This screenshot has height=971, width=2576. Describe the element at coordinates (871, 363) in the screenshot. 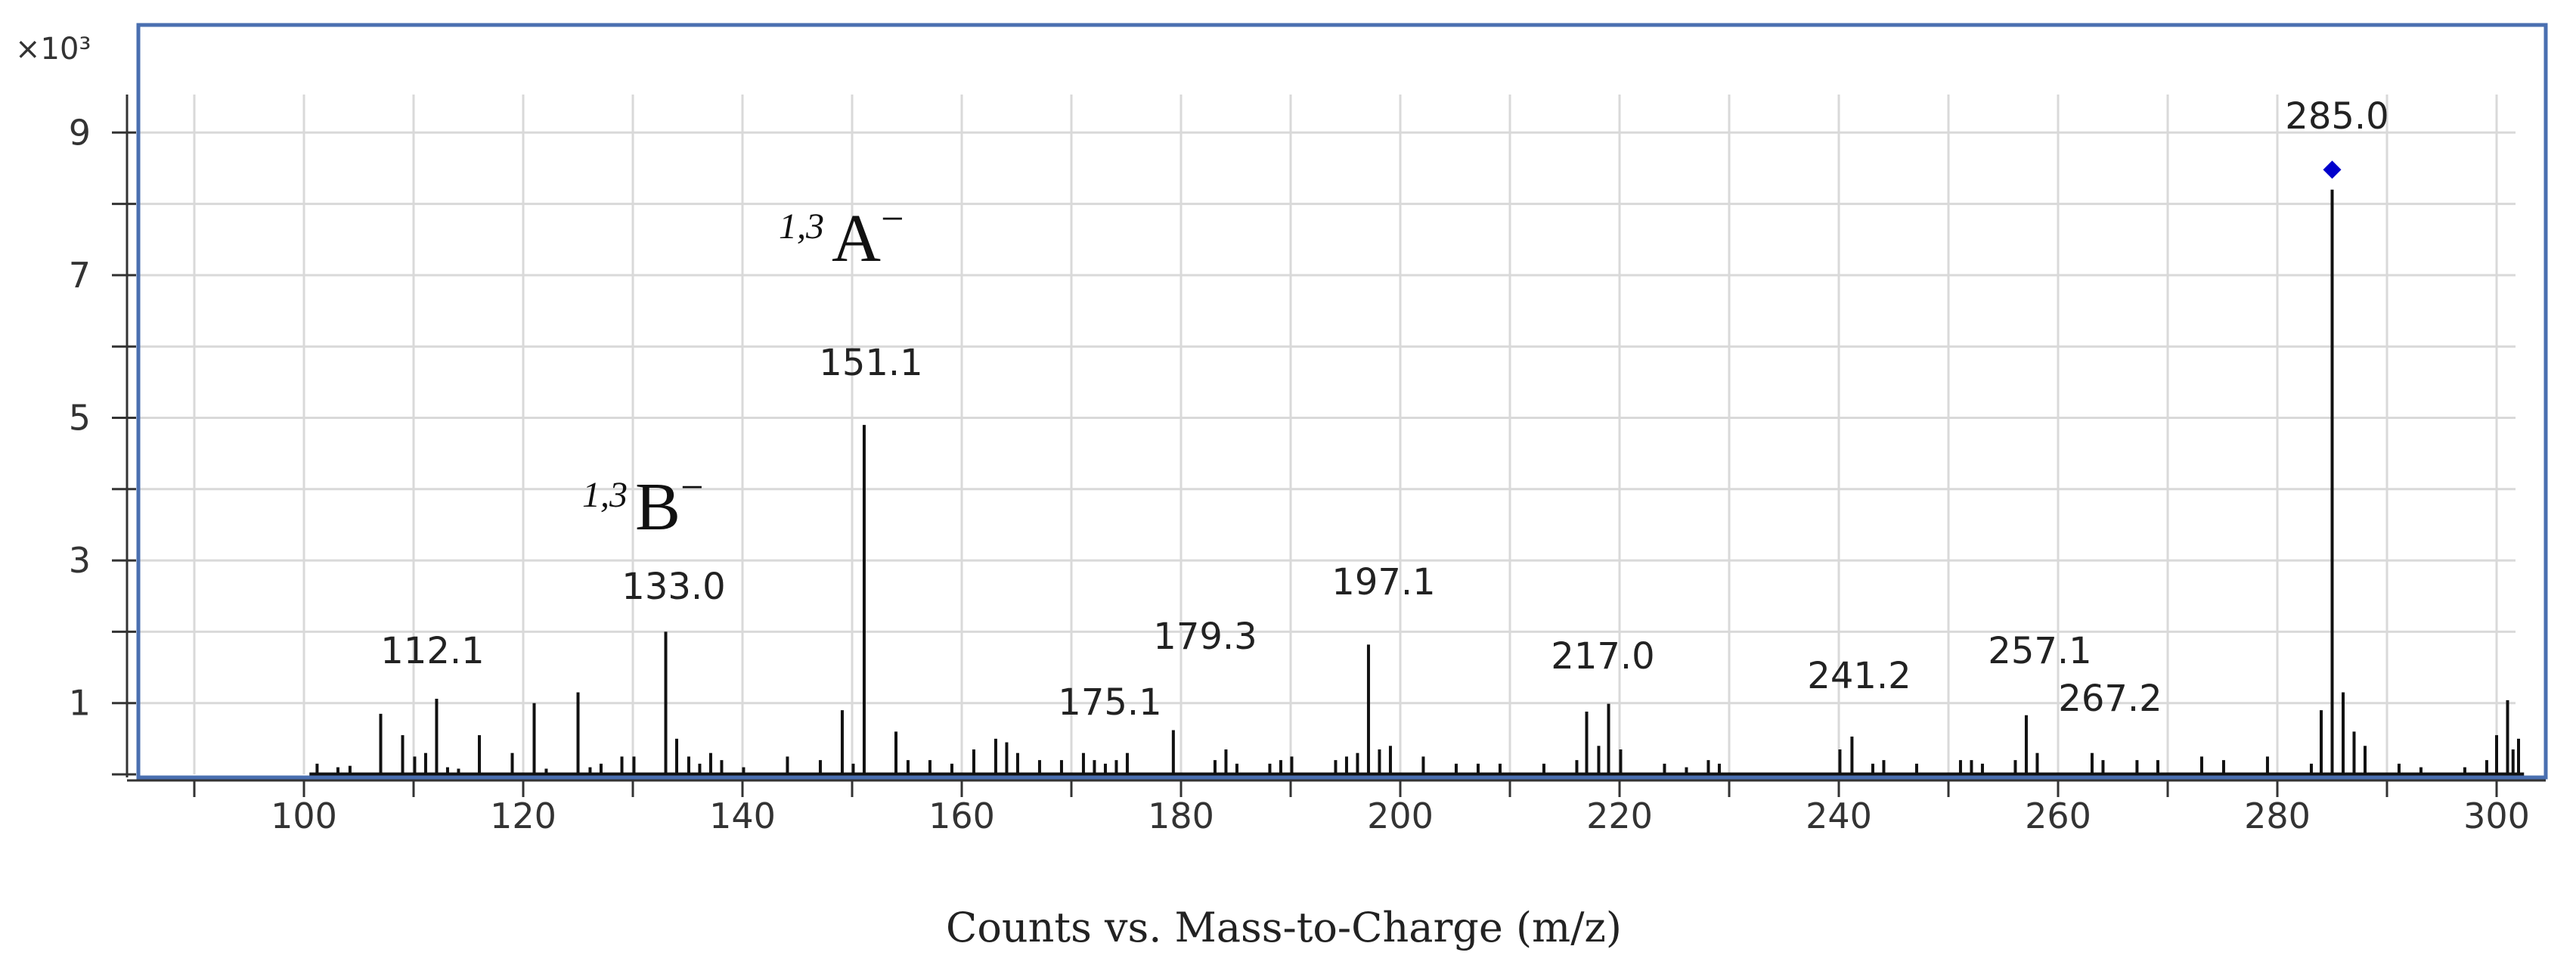

I see `peak-label: 151.1` at that location.